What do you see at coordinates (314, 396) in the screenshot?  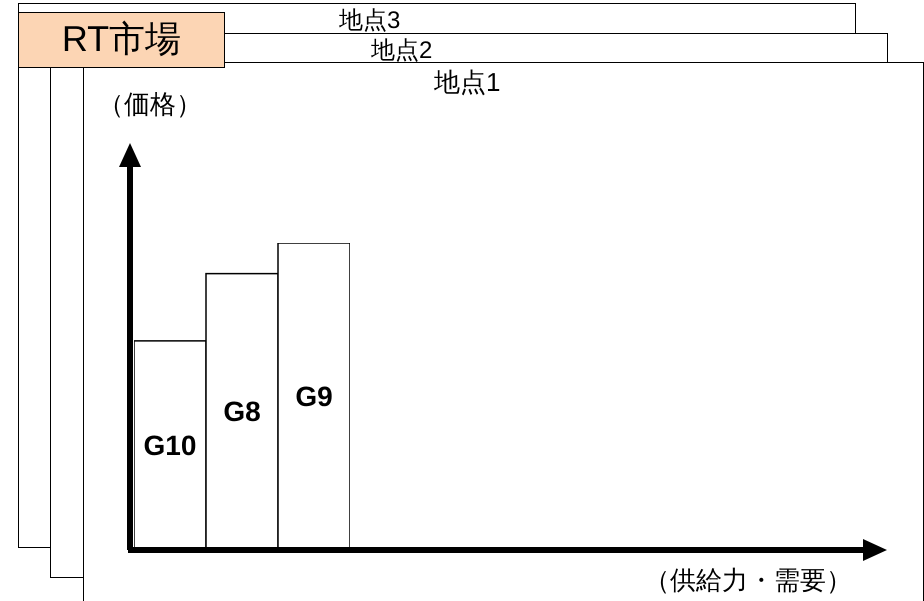 I see `x-tick-label: G9` at bounding box center [314, 396].